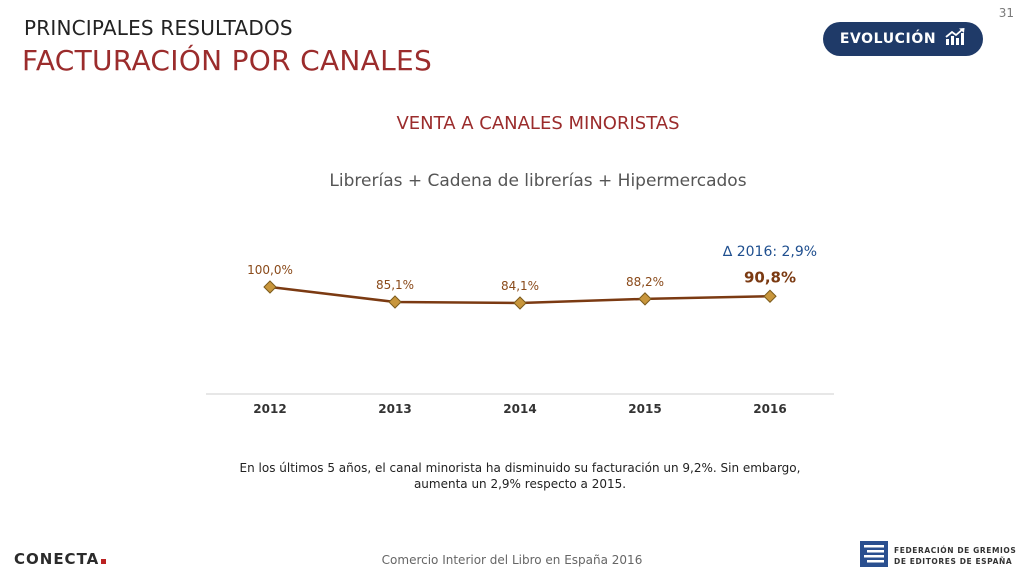 The width and height of the screenshot is (1024, 576). What do you see at coordinates (769, 409) in the screenshot?
I see `x-tick-label: 2016` at bounding box center [769, 409].